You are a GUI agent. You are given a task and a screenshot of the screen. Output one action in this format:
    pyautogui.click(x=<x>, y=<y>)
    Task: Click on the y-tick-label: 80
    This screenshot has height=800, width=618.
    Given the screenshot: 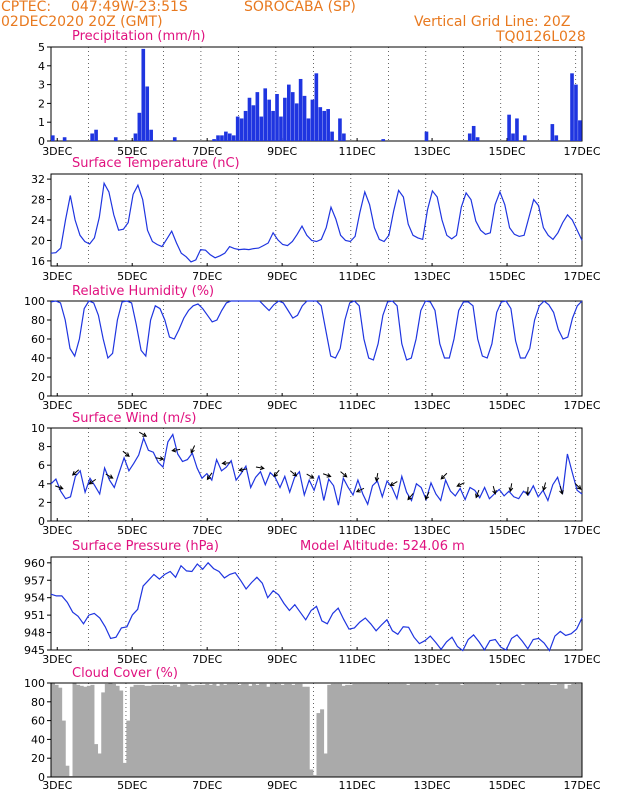 What is the action you would take?
    pyautogui.click(x=38, y=702)
    